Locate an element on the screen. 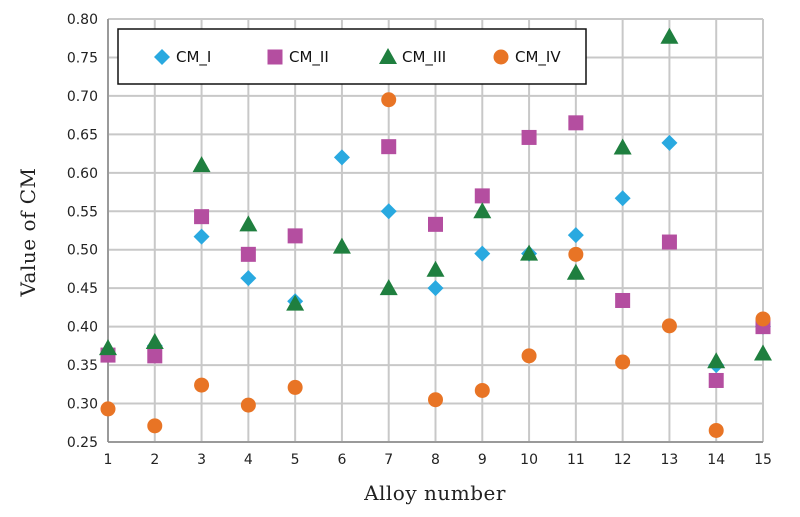  x-tick-label: 15 is located at coordinates (763, 460).